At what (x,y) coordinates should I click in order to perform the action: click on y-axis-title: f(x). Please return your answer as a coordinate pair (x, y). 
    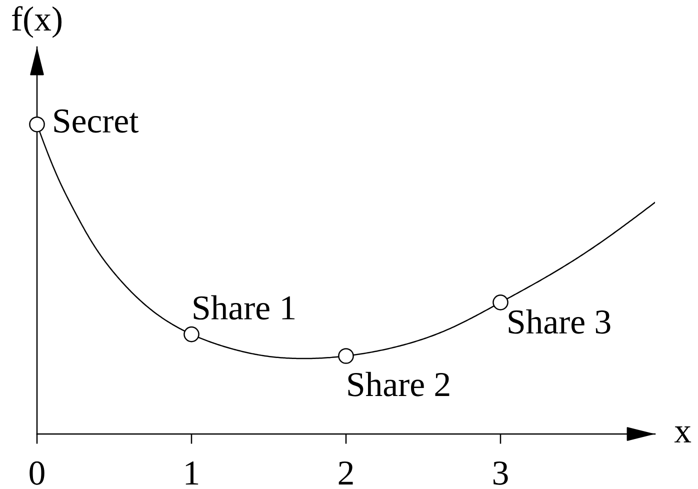
    Looking at the image, I should click on (37, 22).